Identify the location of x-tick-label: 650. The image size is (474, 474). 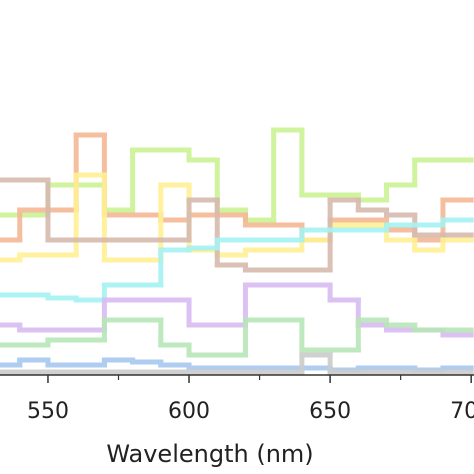
(330, 411).